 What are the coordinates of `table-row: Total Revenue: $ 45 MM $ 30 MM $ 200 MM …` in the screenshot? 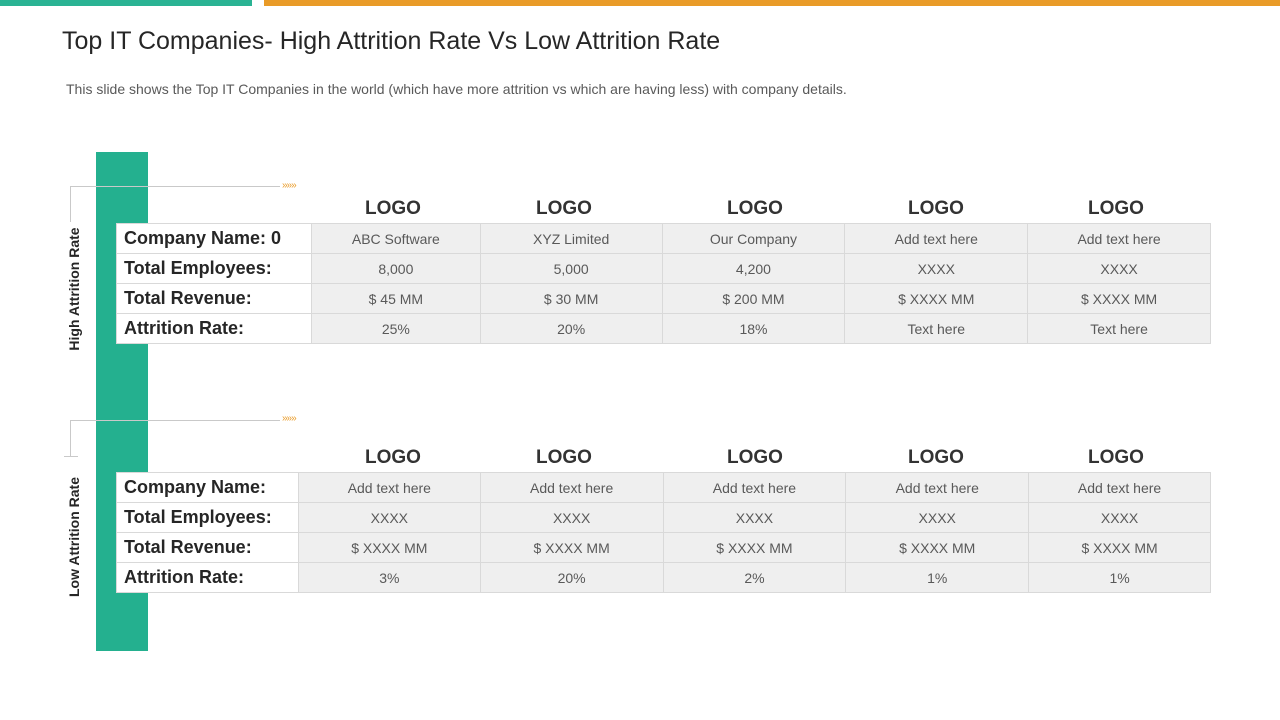 It's located at (663, 298).